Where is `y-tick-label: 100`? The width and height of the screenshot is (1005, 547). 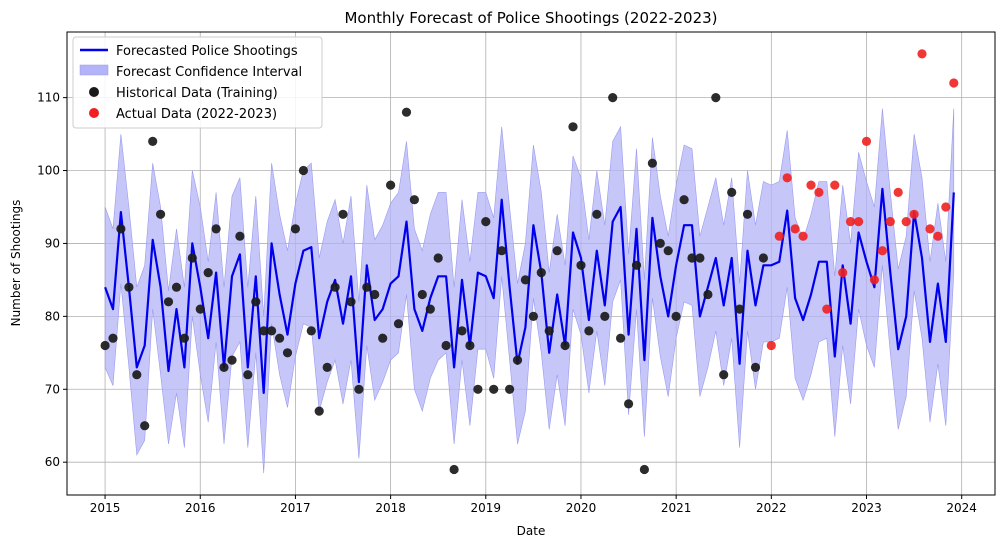
y-tick-label: 100 is located at coordinates (48, 171).